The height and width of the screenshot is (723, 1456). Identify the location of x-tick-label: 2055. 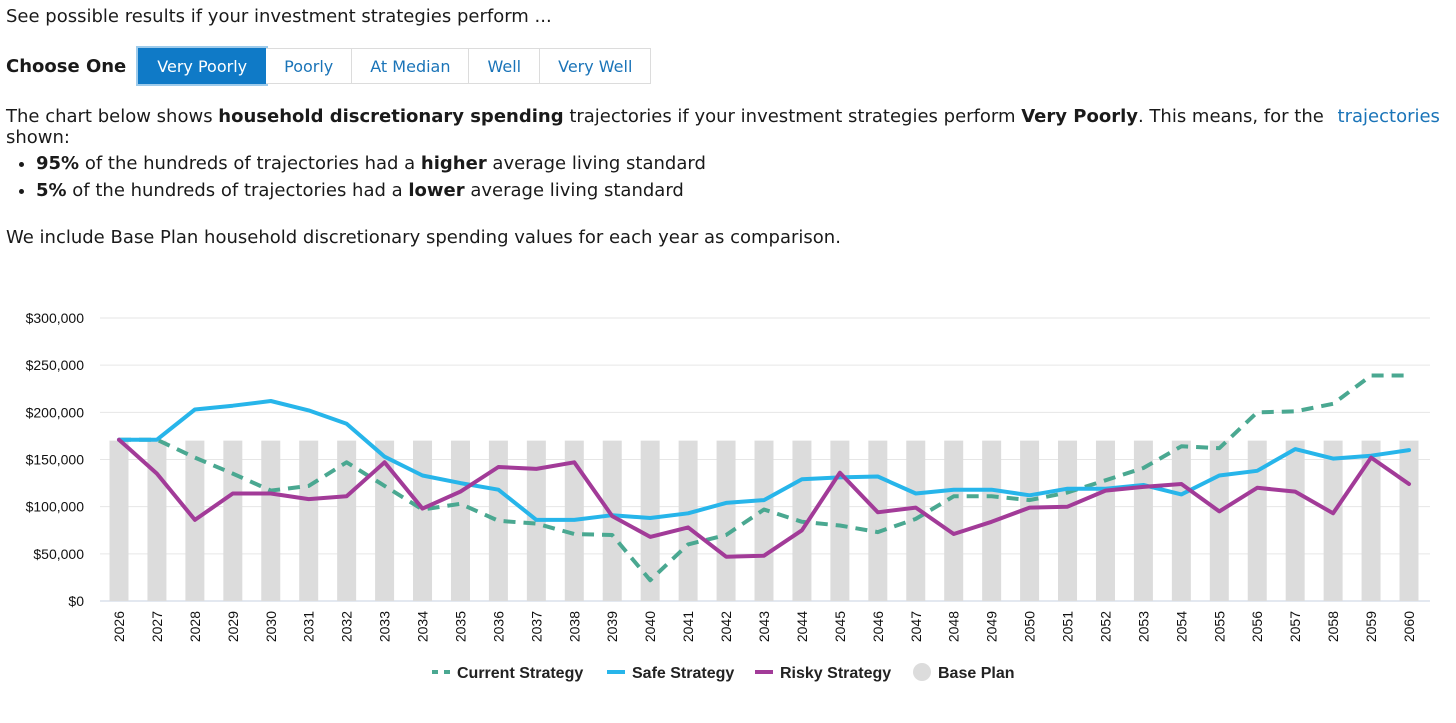
(1219, 626).